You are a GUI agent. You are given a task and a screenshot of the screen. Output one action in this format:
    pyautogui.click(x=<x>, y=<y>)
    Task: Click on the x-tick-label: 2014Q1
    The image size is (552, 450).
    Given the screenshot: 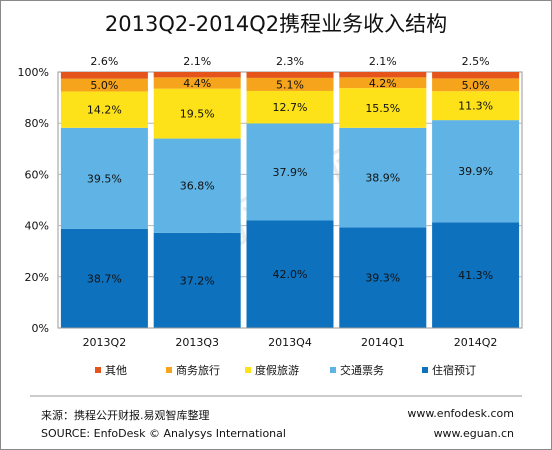 What is the action you would take?
    pyautogui.click(x=383, y=342)
    